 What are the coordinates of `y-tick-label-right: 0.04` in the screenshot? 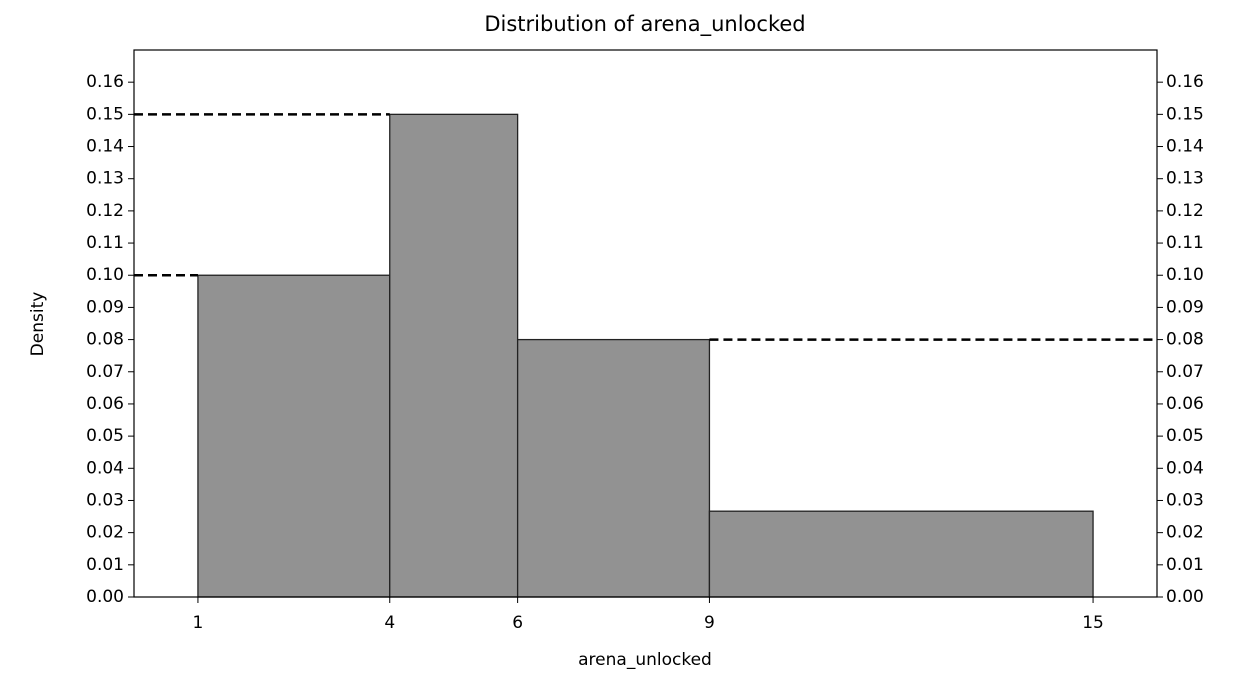 It's located at (1185, 468).